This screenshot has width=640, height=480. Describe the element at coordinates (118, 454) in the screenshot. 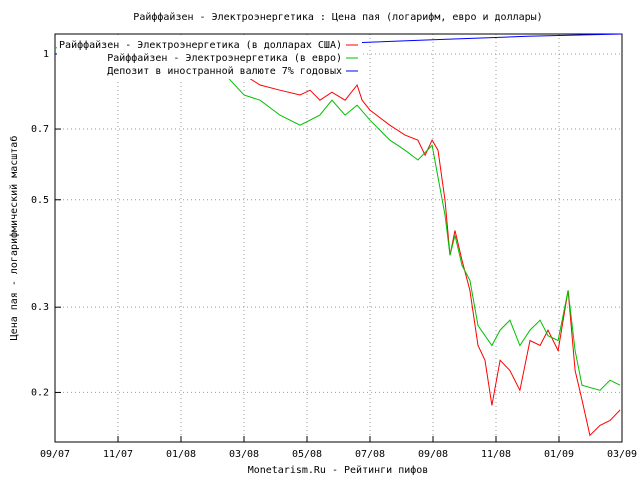

I see `x-tick-label: 11/07` at that location.